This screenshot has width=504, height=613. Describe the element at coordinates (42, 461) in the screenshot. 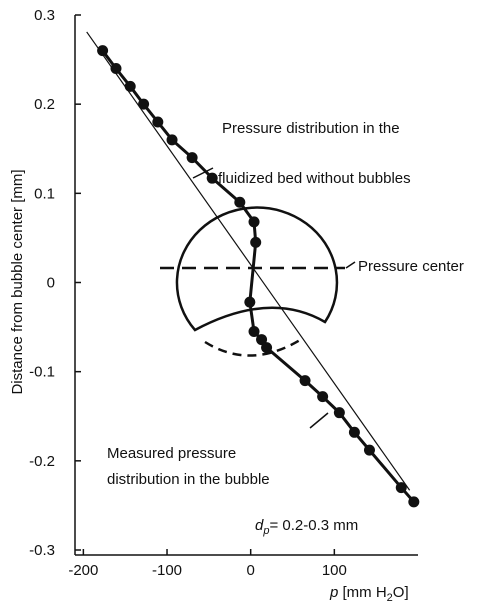

I see `y-tick-label: -0.2` at that location.